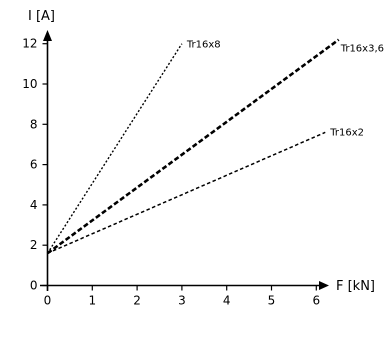  Describe the element at coordinates (34, 205) in the screenshot. I see `y-tick-label: 4` at that location.